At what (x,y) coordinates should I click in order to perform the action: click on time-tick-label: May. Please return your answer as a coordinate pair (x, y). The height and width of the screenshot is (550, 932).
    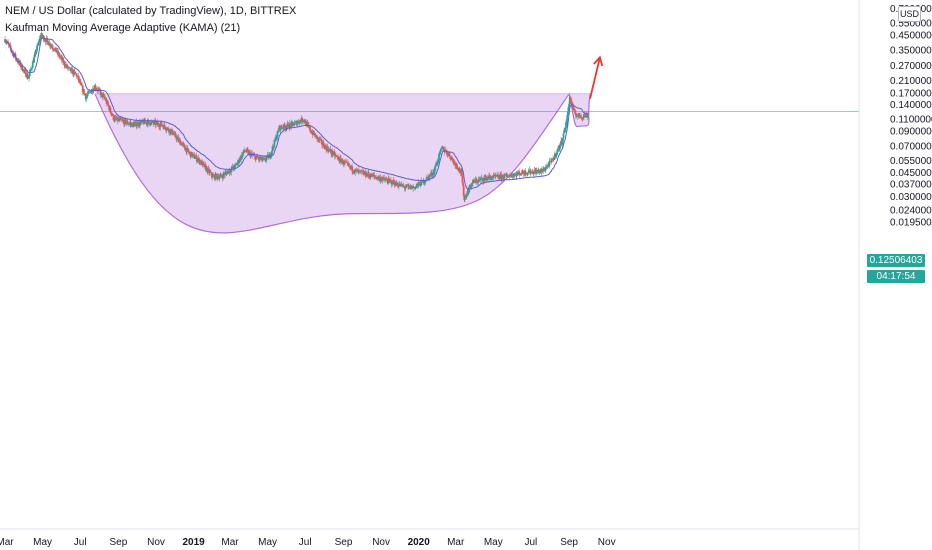
    Looking at the image, I should click on (267, 542).